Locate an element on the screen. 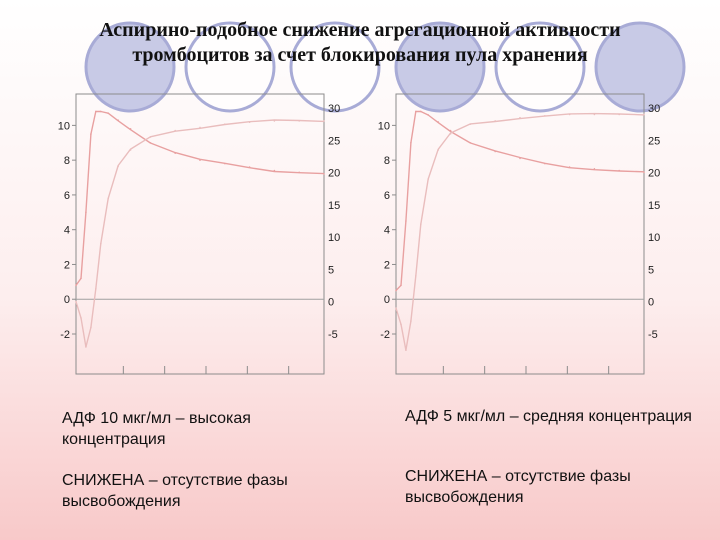 The width and height of the screenshot is (720, 540). caption-left-condition: АДФ 10 мкг/мл – высокая концентрация is located at coordinates (156, 429).